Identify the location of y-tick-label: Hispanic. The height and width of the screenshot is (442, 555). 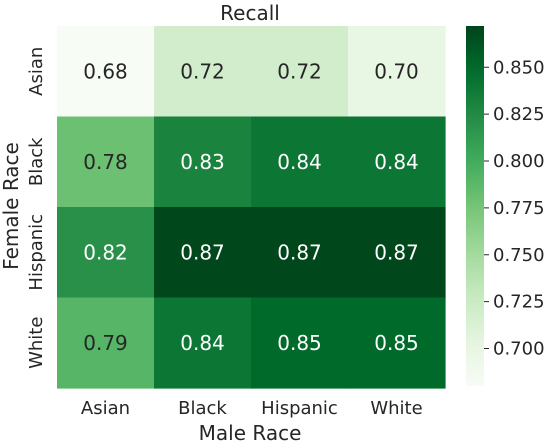
(36, 252).